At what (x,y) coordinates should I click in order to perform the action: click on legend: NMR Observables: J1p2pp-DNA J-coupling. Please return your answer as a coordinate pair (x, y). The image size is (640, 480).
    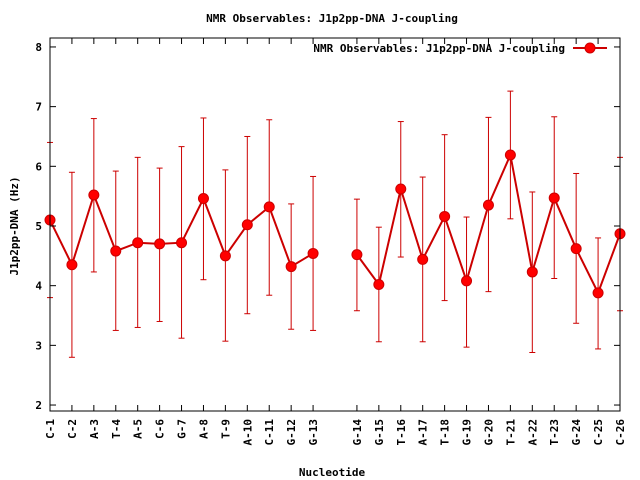
    Looking at the image, I should click on (460, 48).